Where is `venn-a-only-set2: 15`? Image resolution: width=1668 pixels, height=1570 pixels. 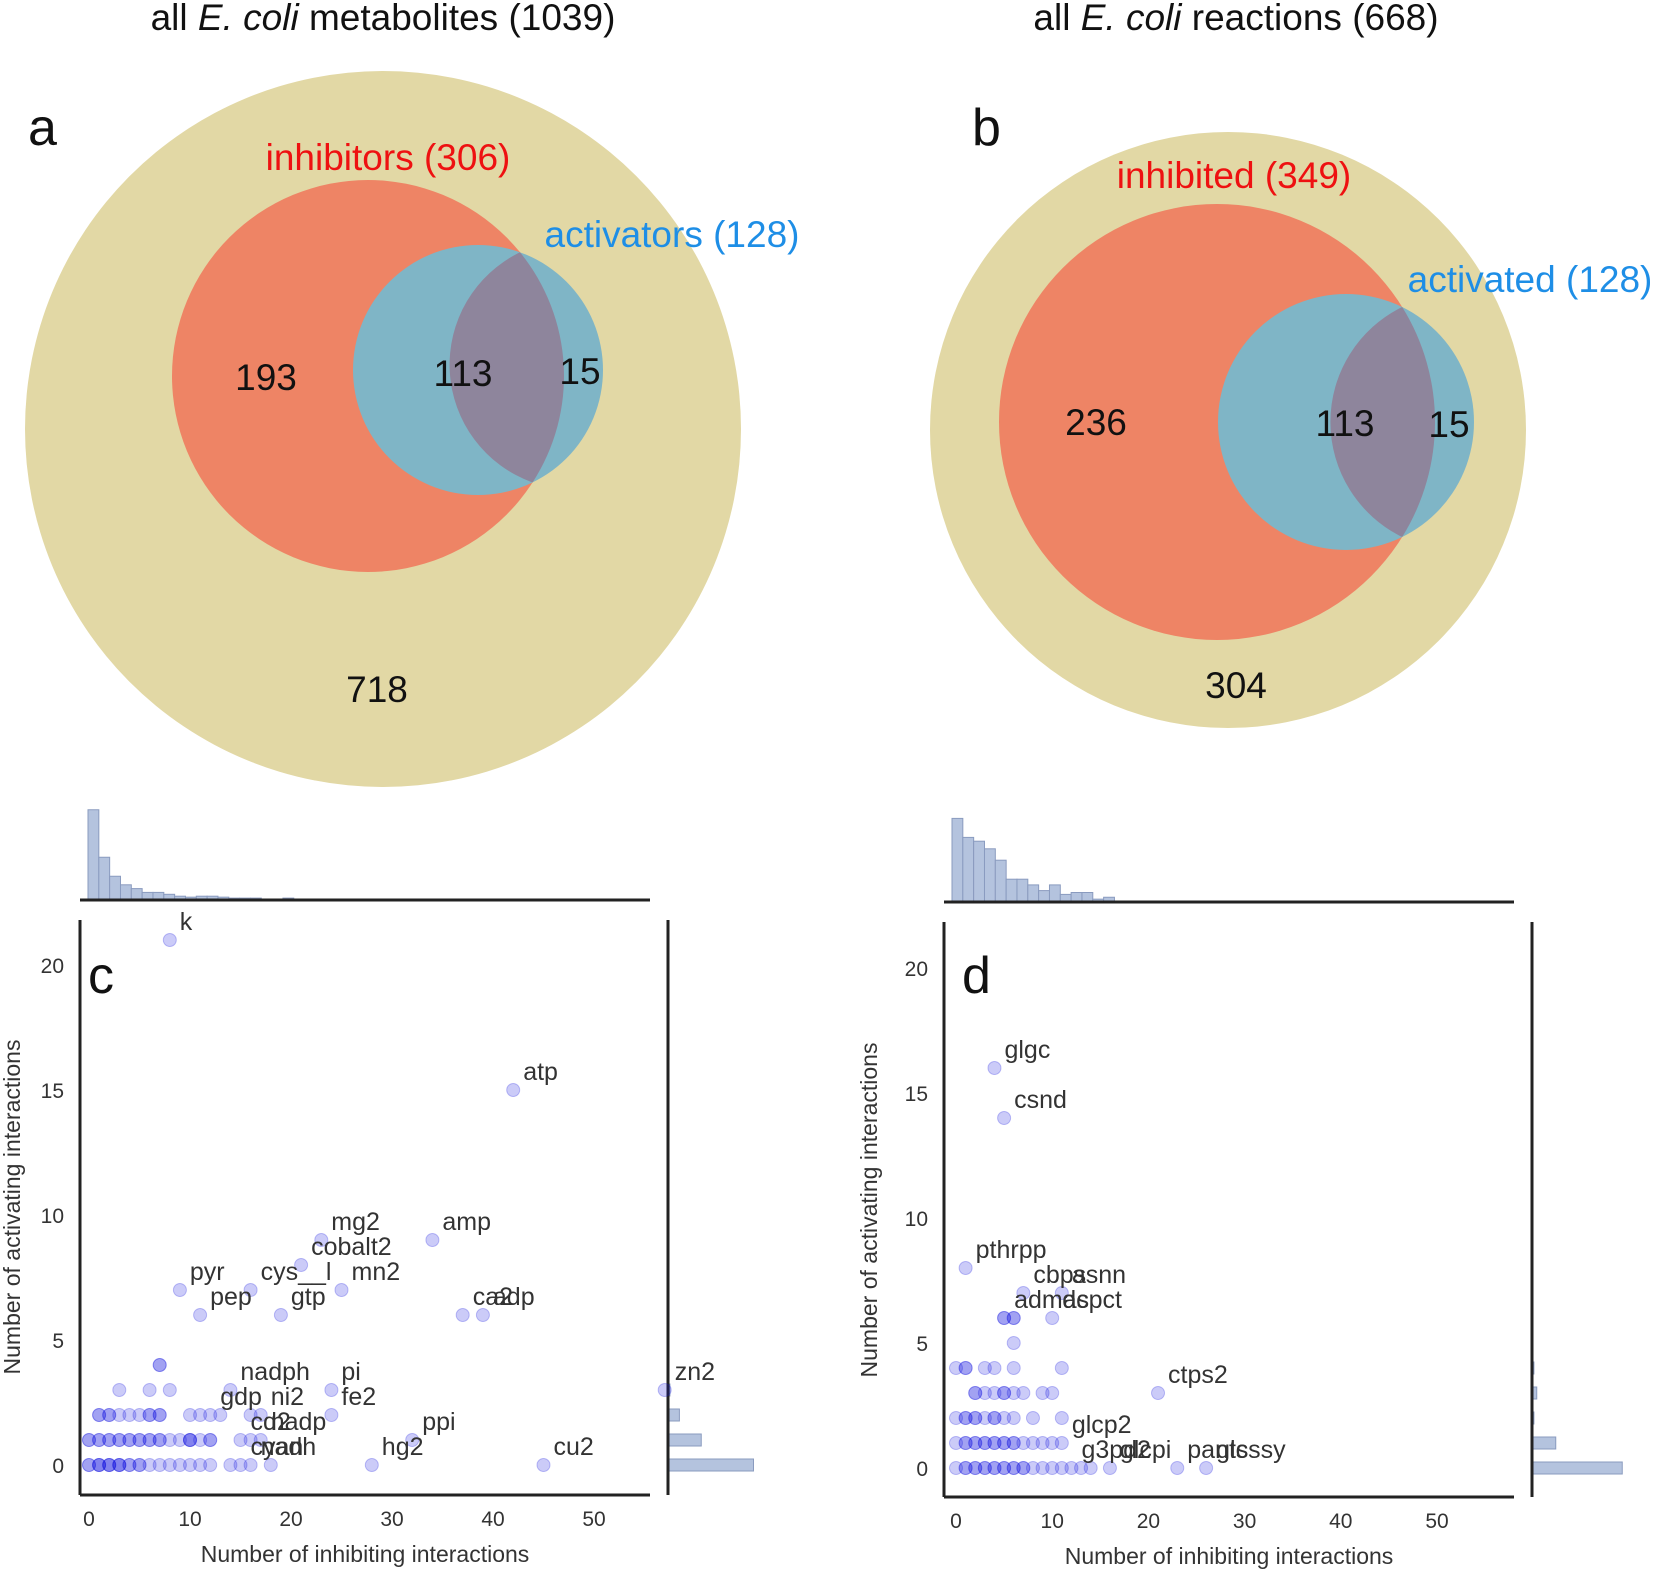
venn-a-only-set2: 15 is located at coordinates (579, 371).